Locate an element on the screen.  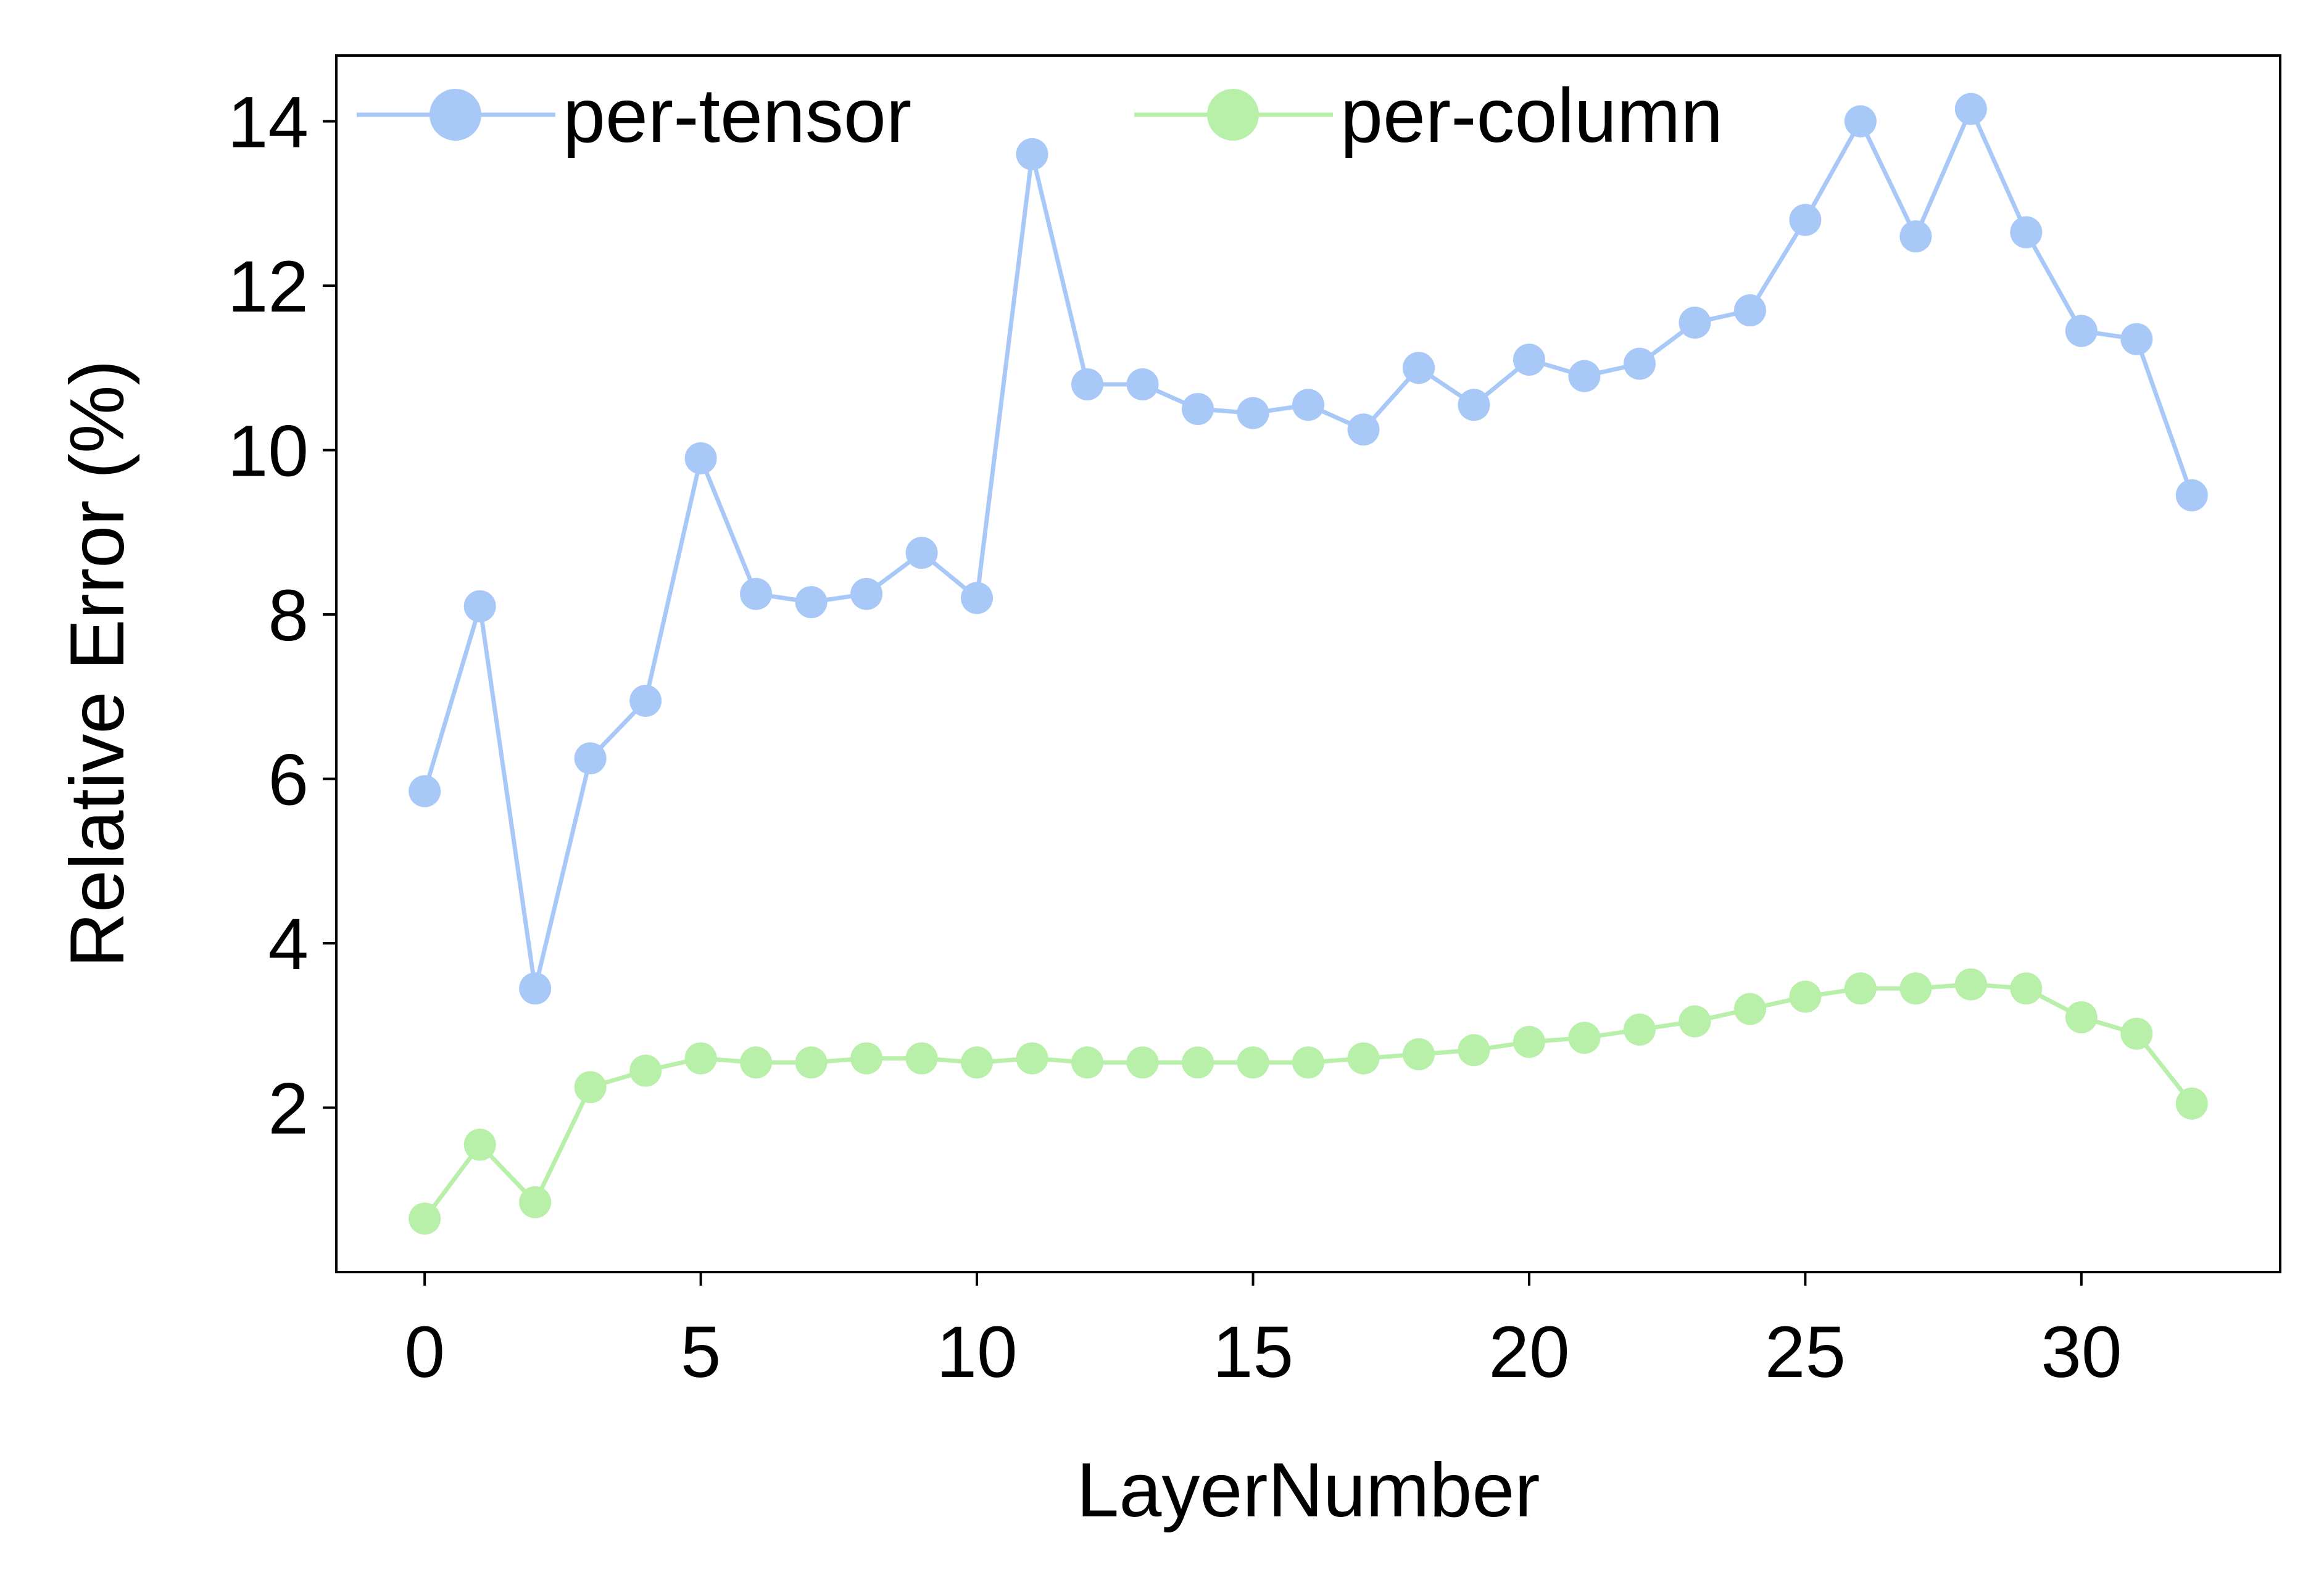
y-tick-label-2: 2 is located at coordinates (288, 1109).